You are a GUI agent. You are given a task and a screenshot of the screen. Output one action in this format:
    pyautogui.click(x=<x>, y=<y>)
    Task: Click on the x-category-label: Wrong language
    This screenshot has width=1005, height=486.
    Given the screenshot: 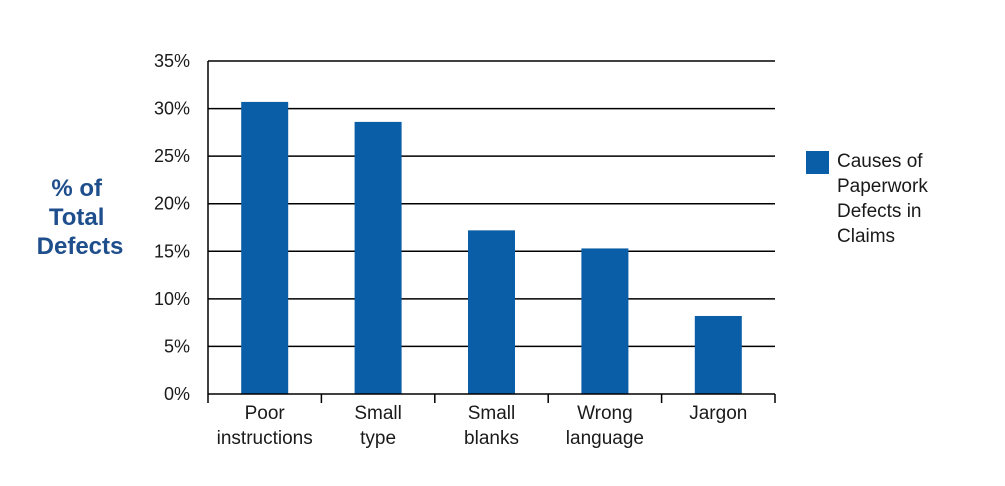 What is the action you would take?
    pyautogui.click(x=605, y=426)
    